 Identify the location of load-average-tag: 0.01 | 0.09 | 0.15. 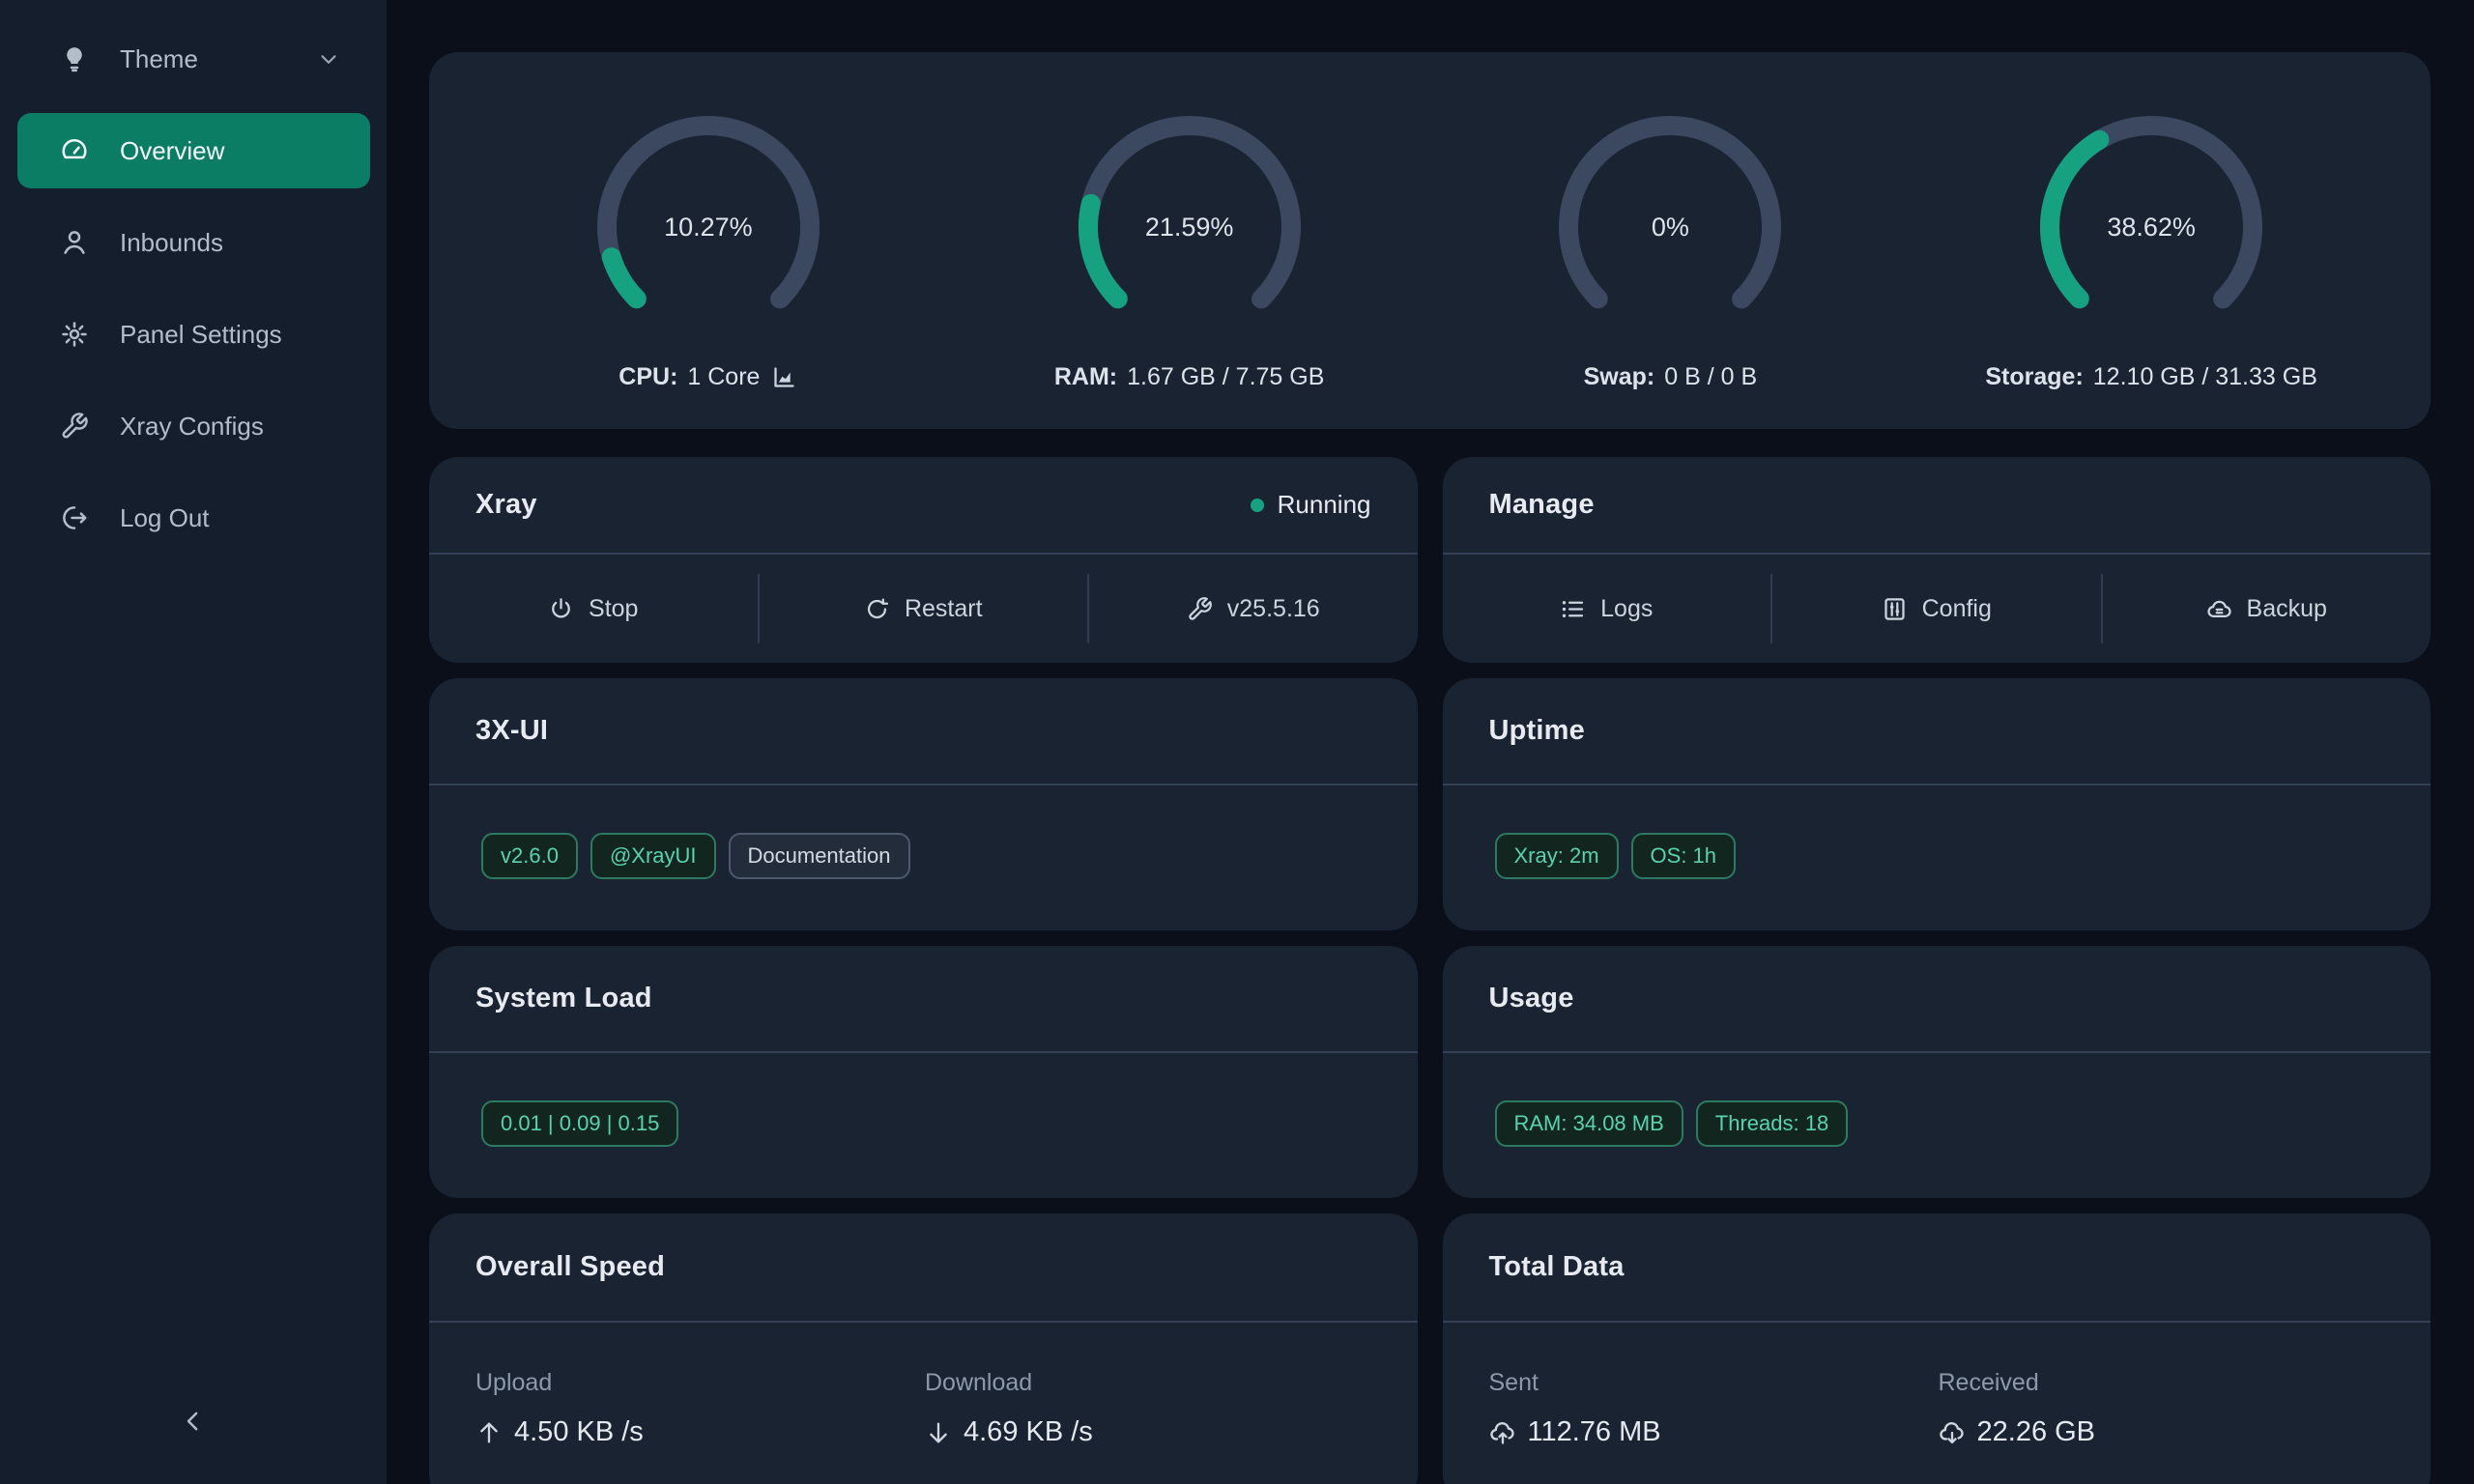
(580, 1123).